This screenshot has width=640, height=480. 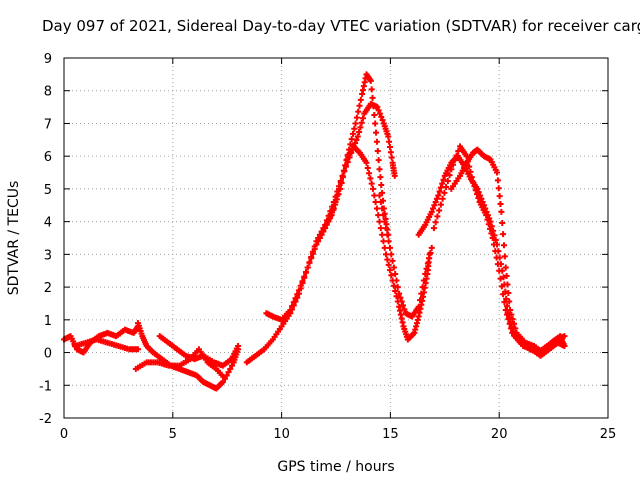 What do you see at coordinates (48, 124) in the screenshot?
I see `y-tick-label: 7` at bounding box center [48, 124].